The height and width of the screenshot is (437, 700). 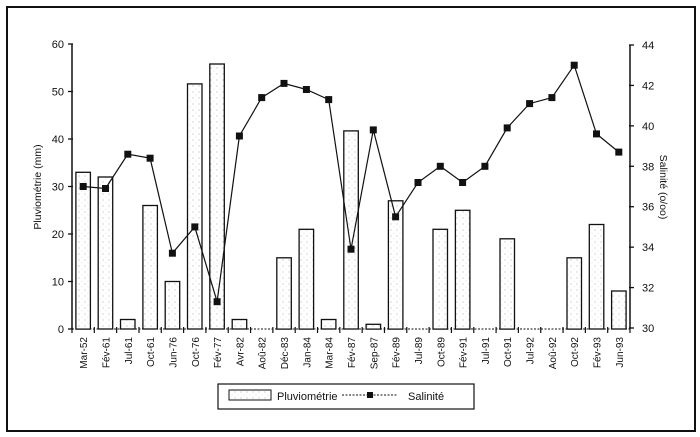 I want to click on x-tick-label: Oct-92, so click(x=575, y=352).